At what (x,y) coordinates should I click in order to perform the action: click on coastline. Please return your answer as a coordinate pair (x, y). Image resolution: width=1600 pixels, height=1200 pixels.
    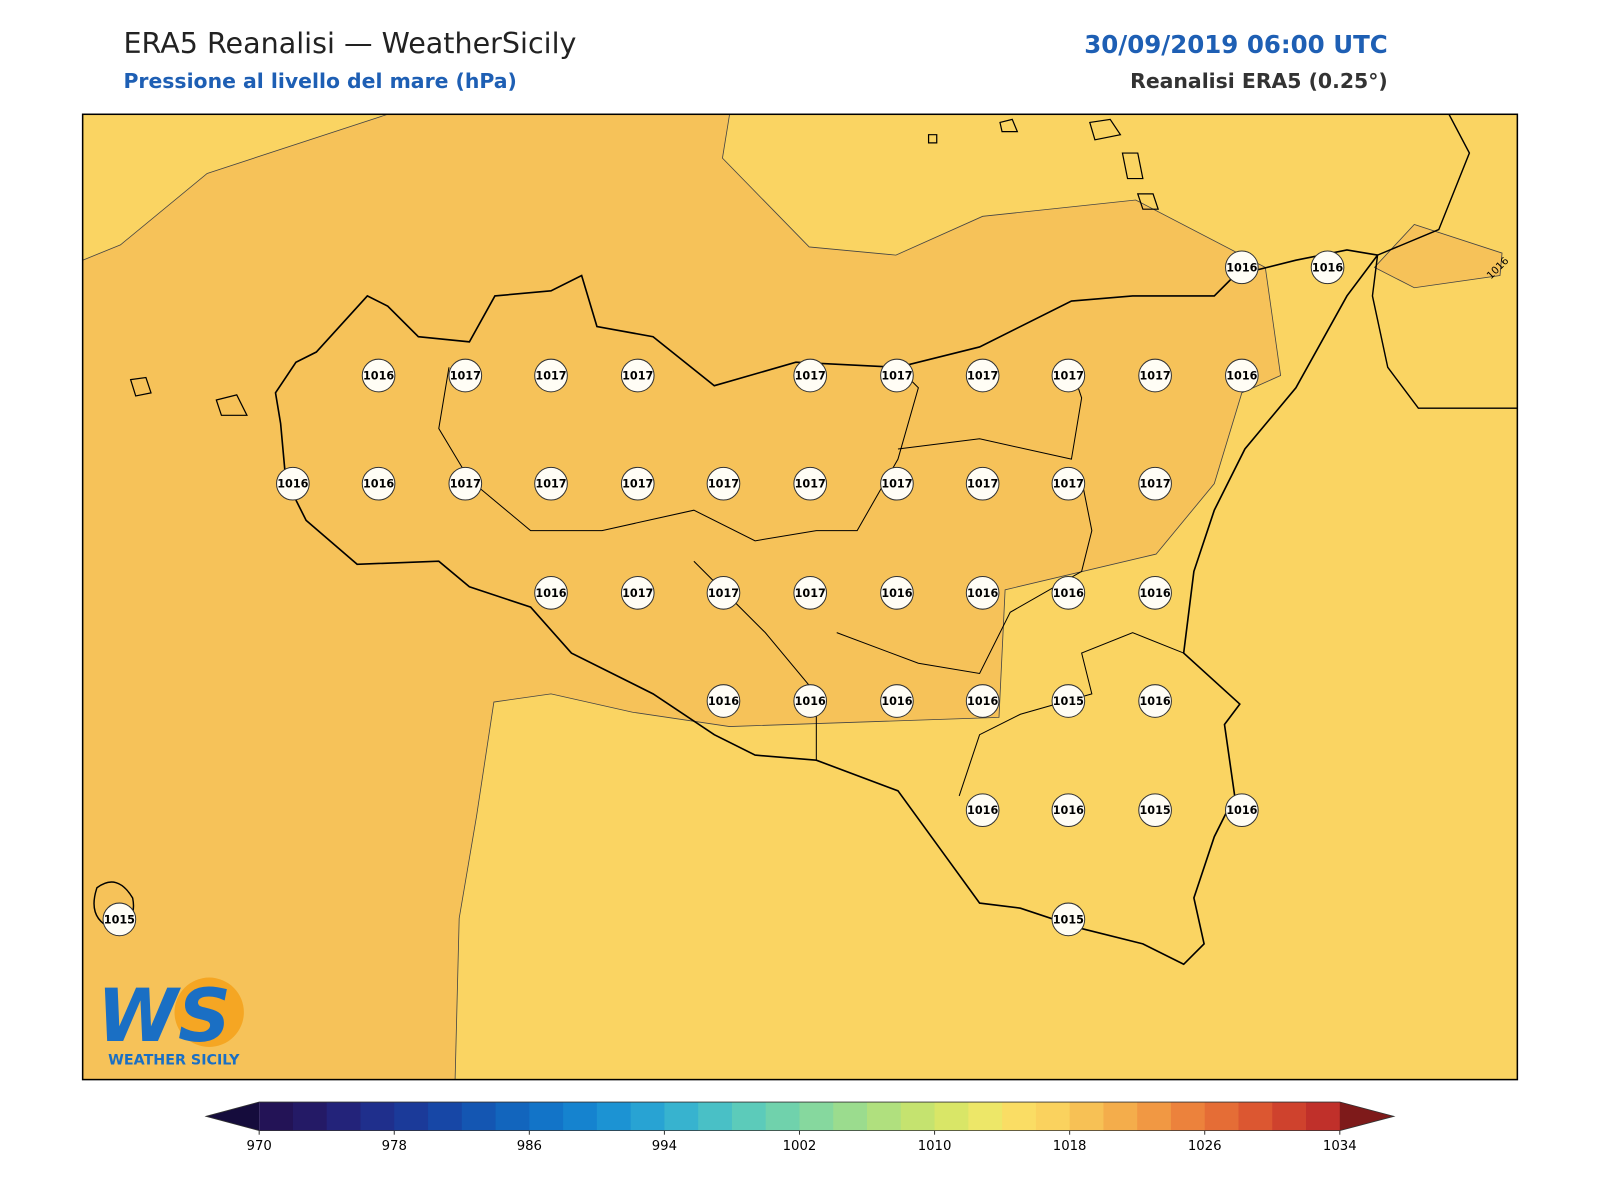
    Looking at the image, I should click on (1444, 261).